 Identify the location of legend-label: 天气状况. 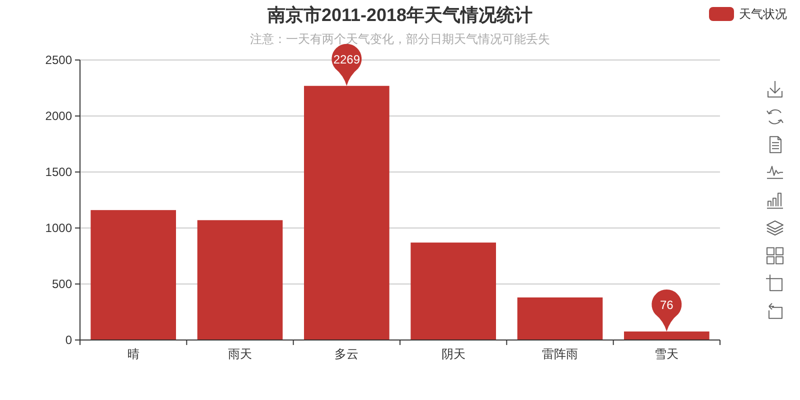
(763, 14).